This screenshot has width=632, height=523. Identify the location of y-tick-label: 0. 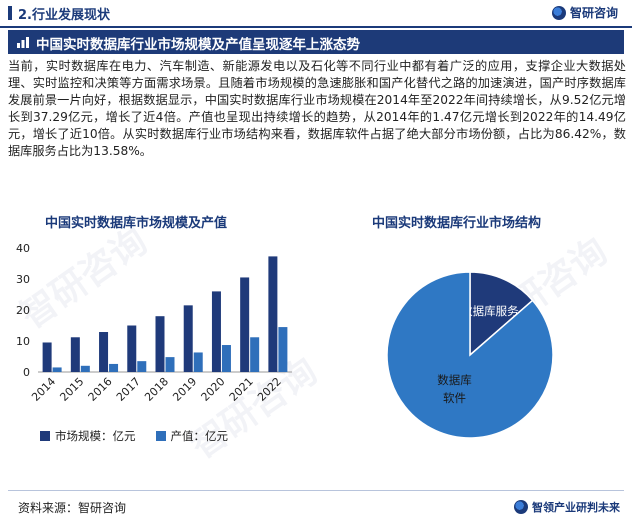
(26, 372).